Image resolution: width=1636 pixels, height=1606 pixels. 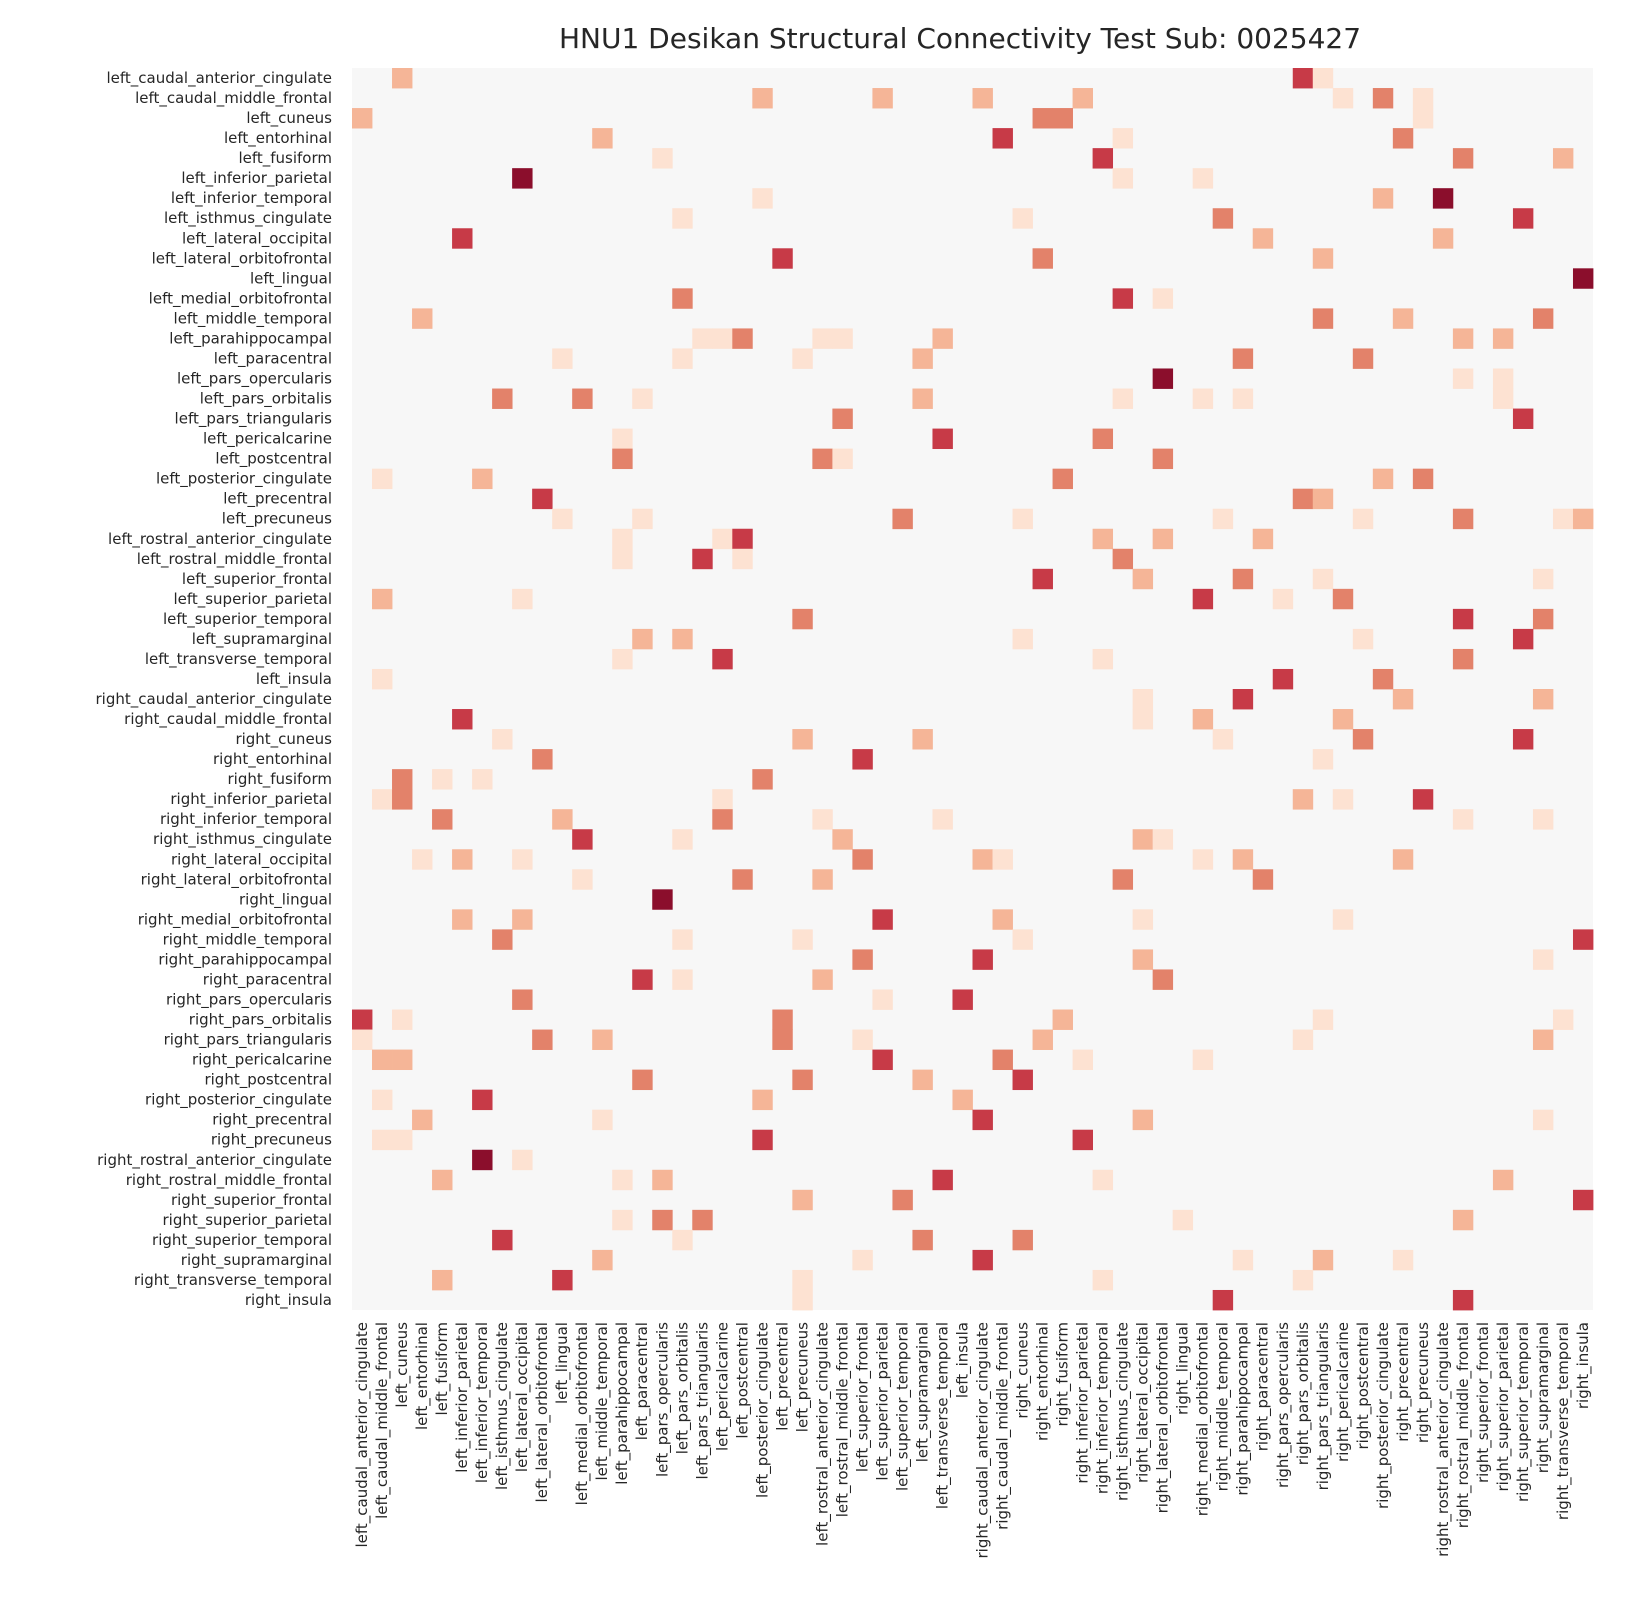 I want to click on x-tick-label: left_supramarginal, so click(x=922, y=1392).